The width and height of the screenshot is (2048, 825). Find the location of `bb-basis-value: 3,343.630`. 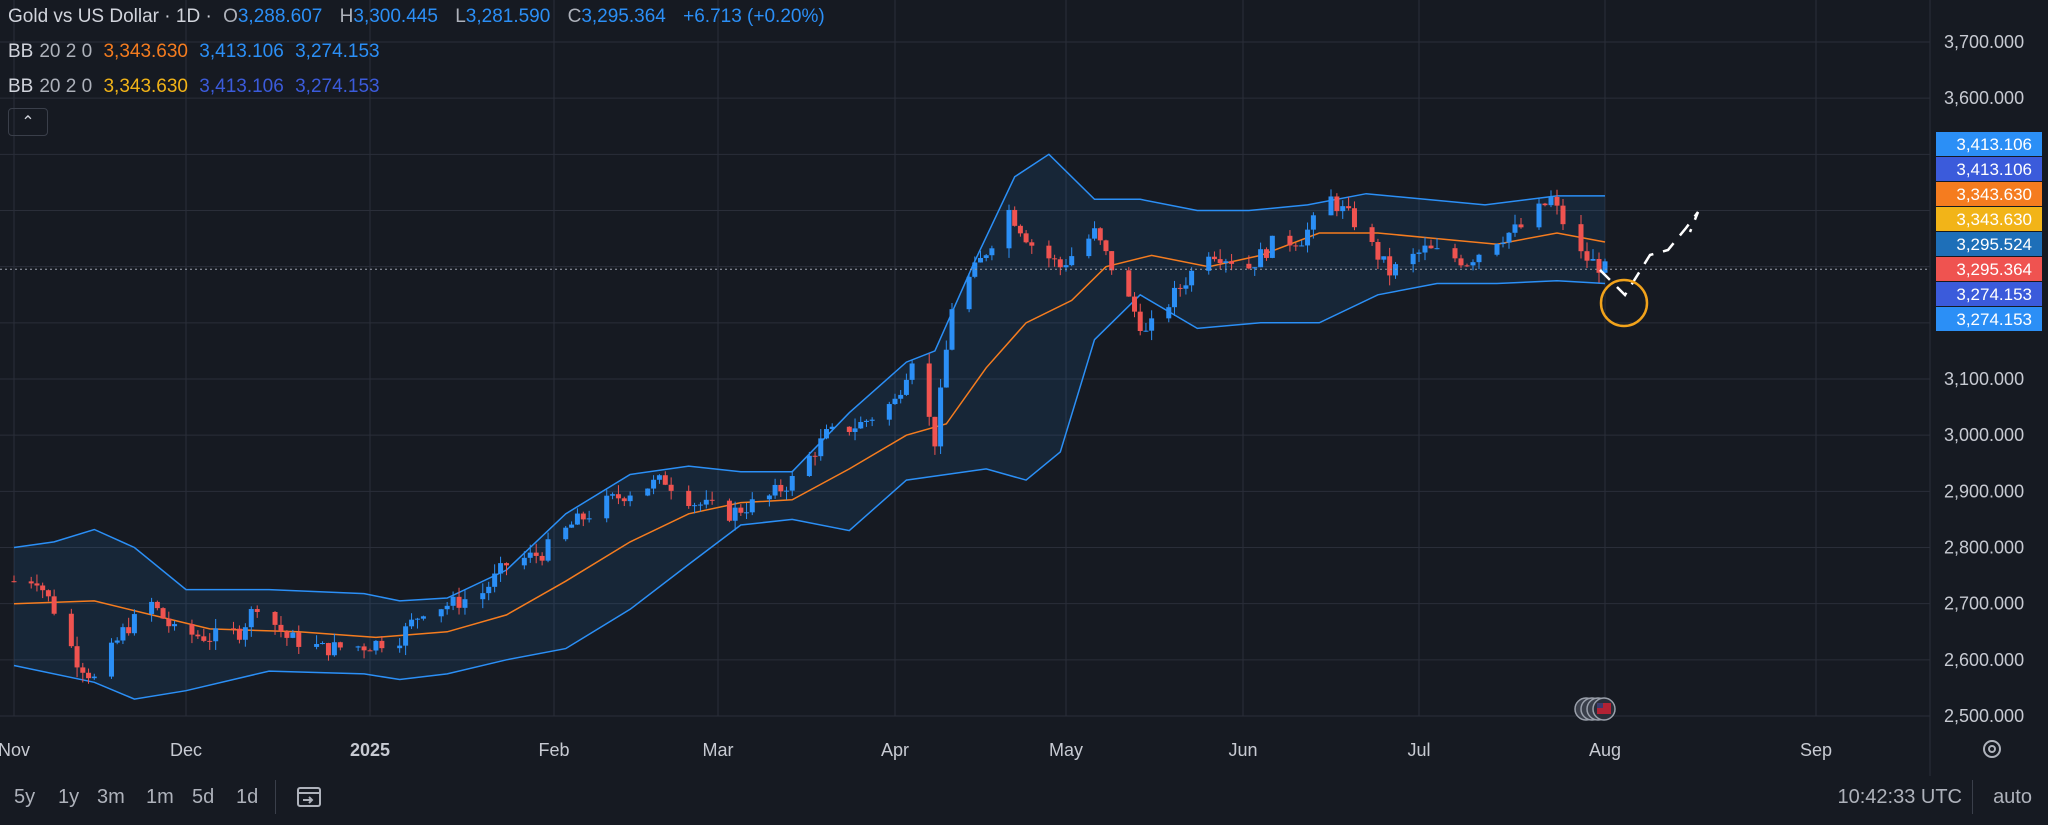

bb-basis-value: 3,343.630 is located at coordinates (145, 51).